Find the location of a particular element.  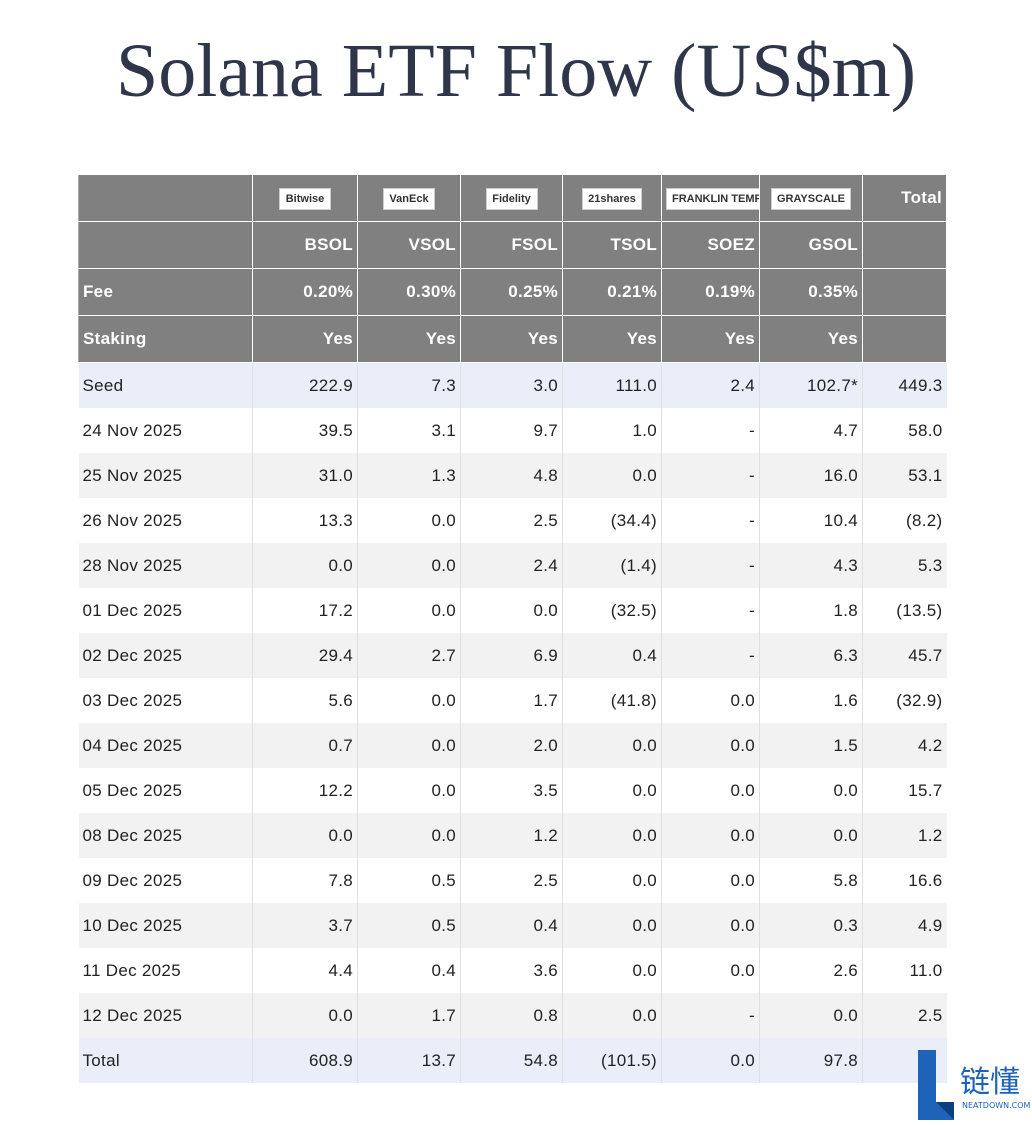

flow-value: 0.3 is located at coordinates (811, 925).